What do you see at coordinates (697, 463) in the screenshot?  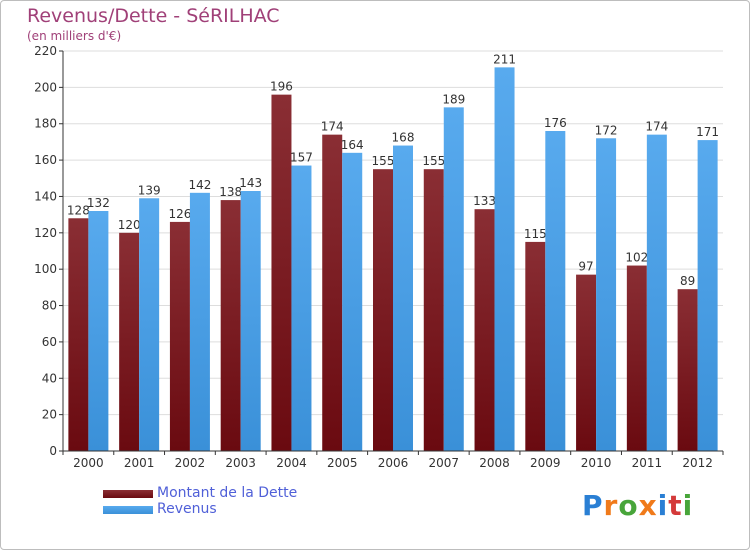 I see `x-tick-label: 2012` at bounding box center [697, 463].